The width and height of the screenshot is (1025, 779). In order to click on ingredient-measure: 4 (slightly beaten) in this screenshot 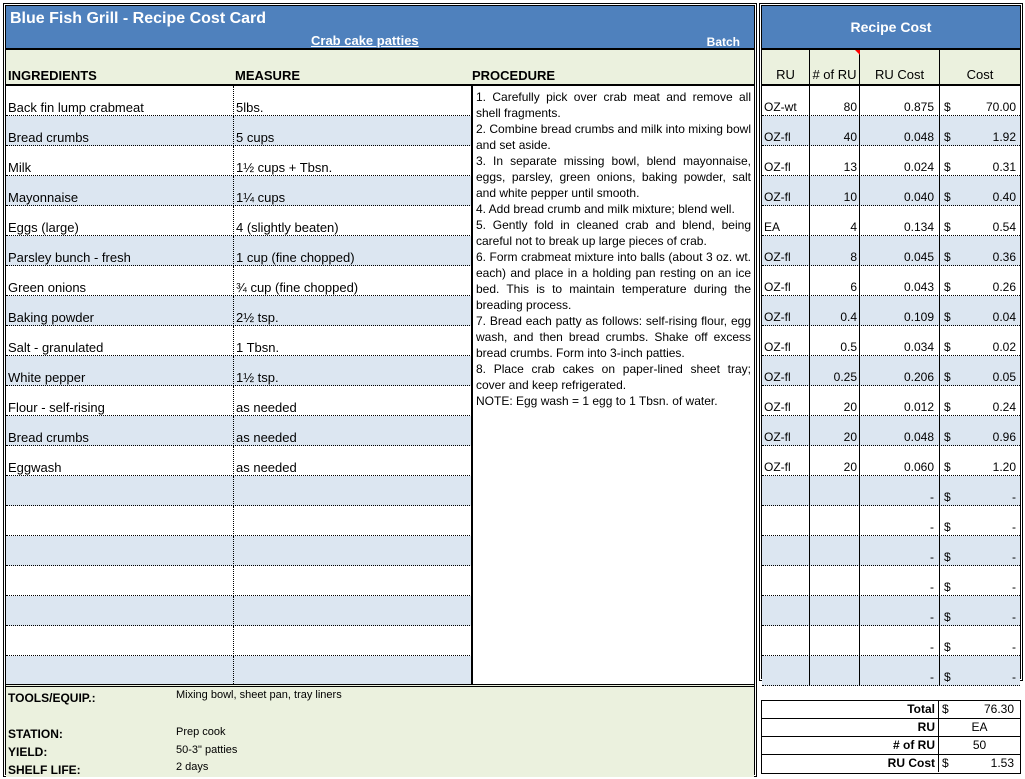, I will do `click(287, 227)`.